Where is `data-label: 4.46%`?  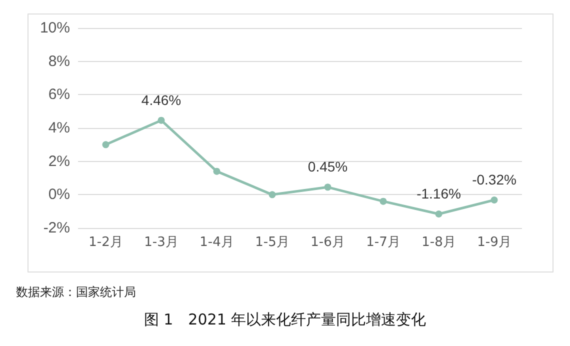
data-label: 4.46% is located at coordinates (161, 100).